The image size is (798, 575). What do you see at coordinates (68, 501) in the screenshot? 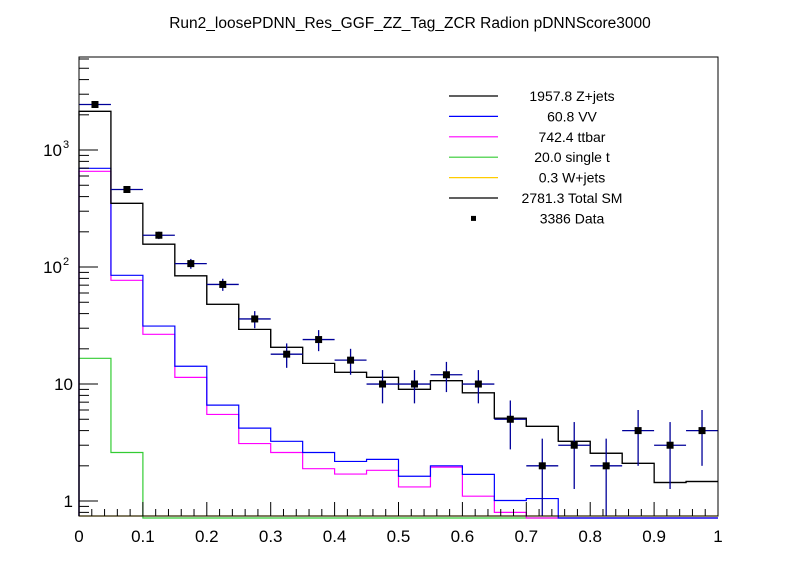
I see `y-tick-label: 1` at bounding box center [68, 501].